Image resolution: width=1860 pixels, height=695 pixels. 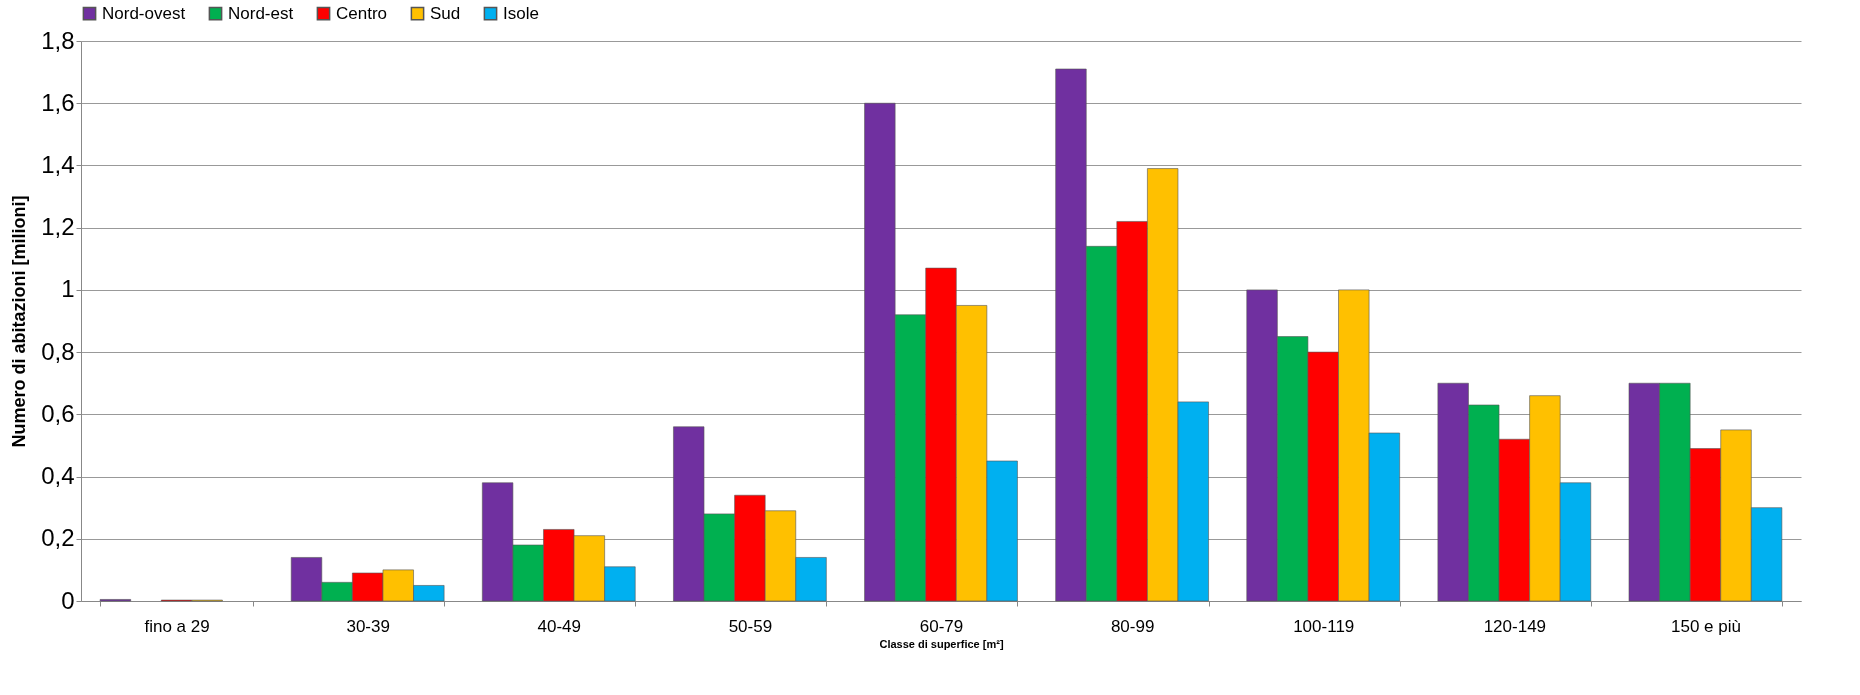 What do you see at coordinates (941, 643) in the screenshot?
I see `x-axis-title: Classe di superfice [m²]` at bounding box center [941, 643].